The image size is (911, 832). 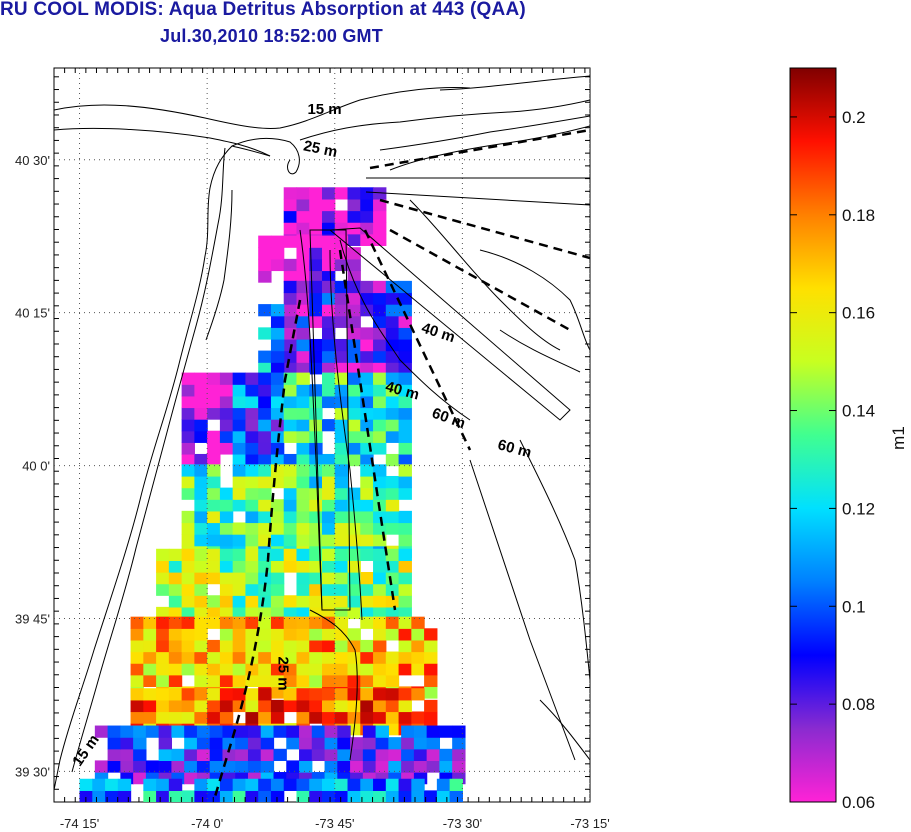 What do you see at coordinates (832, 460) in the screenshot?
I see `colorbar-ticks: 0.2 0.18 0.16 0.14 0.12 0.1 0.08 0.06` at bounding box center [832, 460].